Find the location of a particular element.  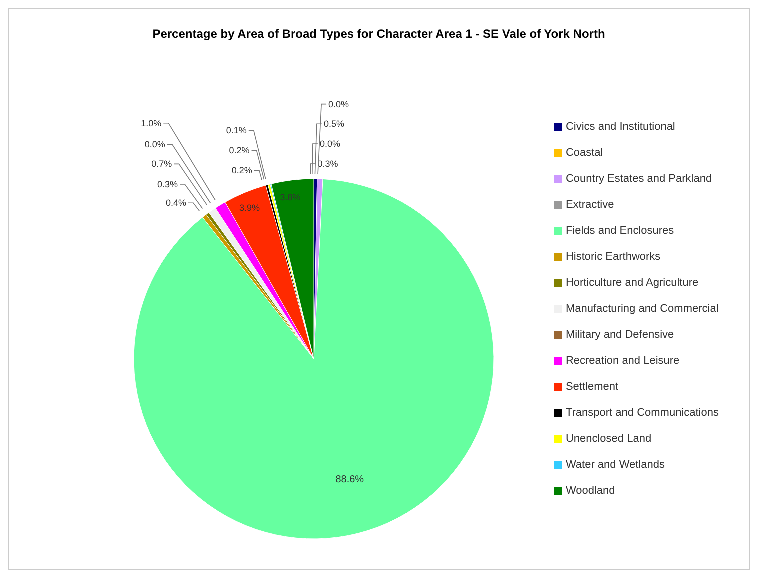

legend-label: Water and Wetlands is located at coordinates (615, 465).